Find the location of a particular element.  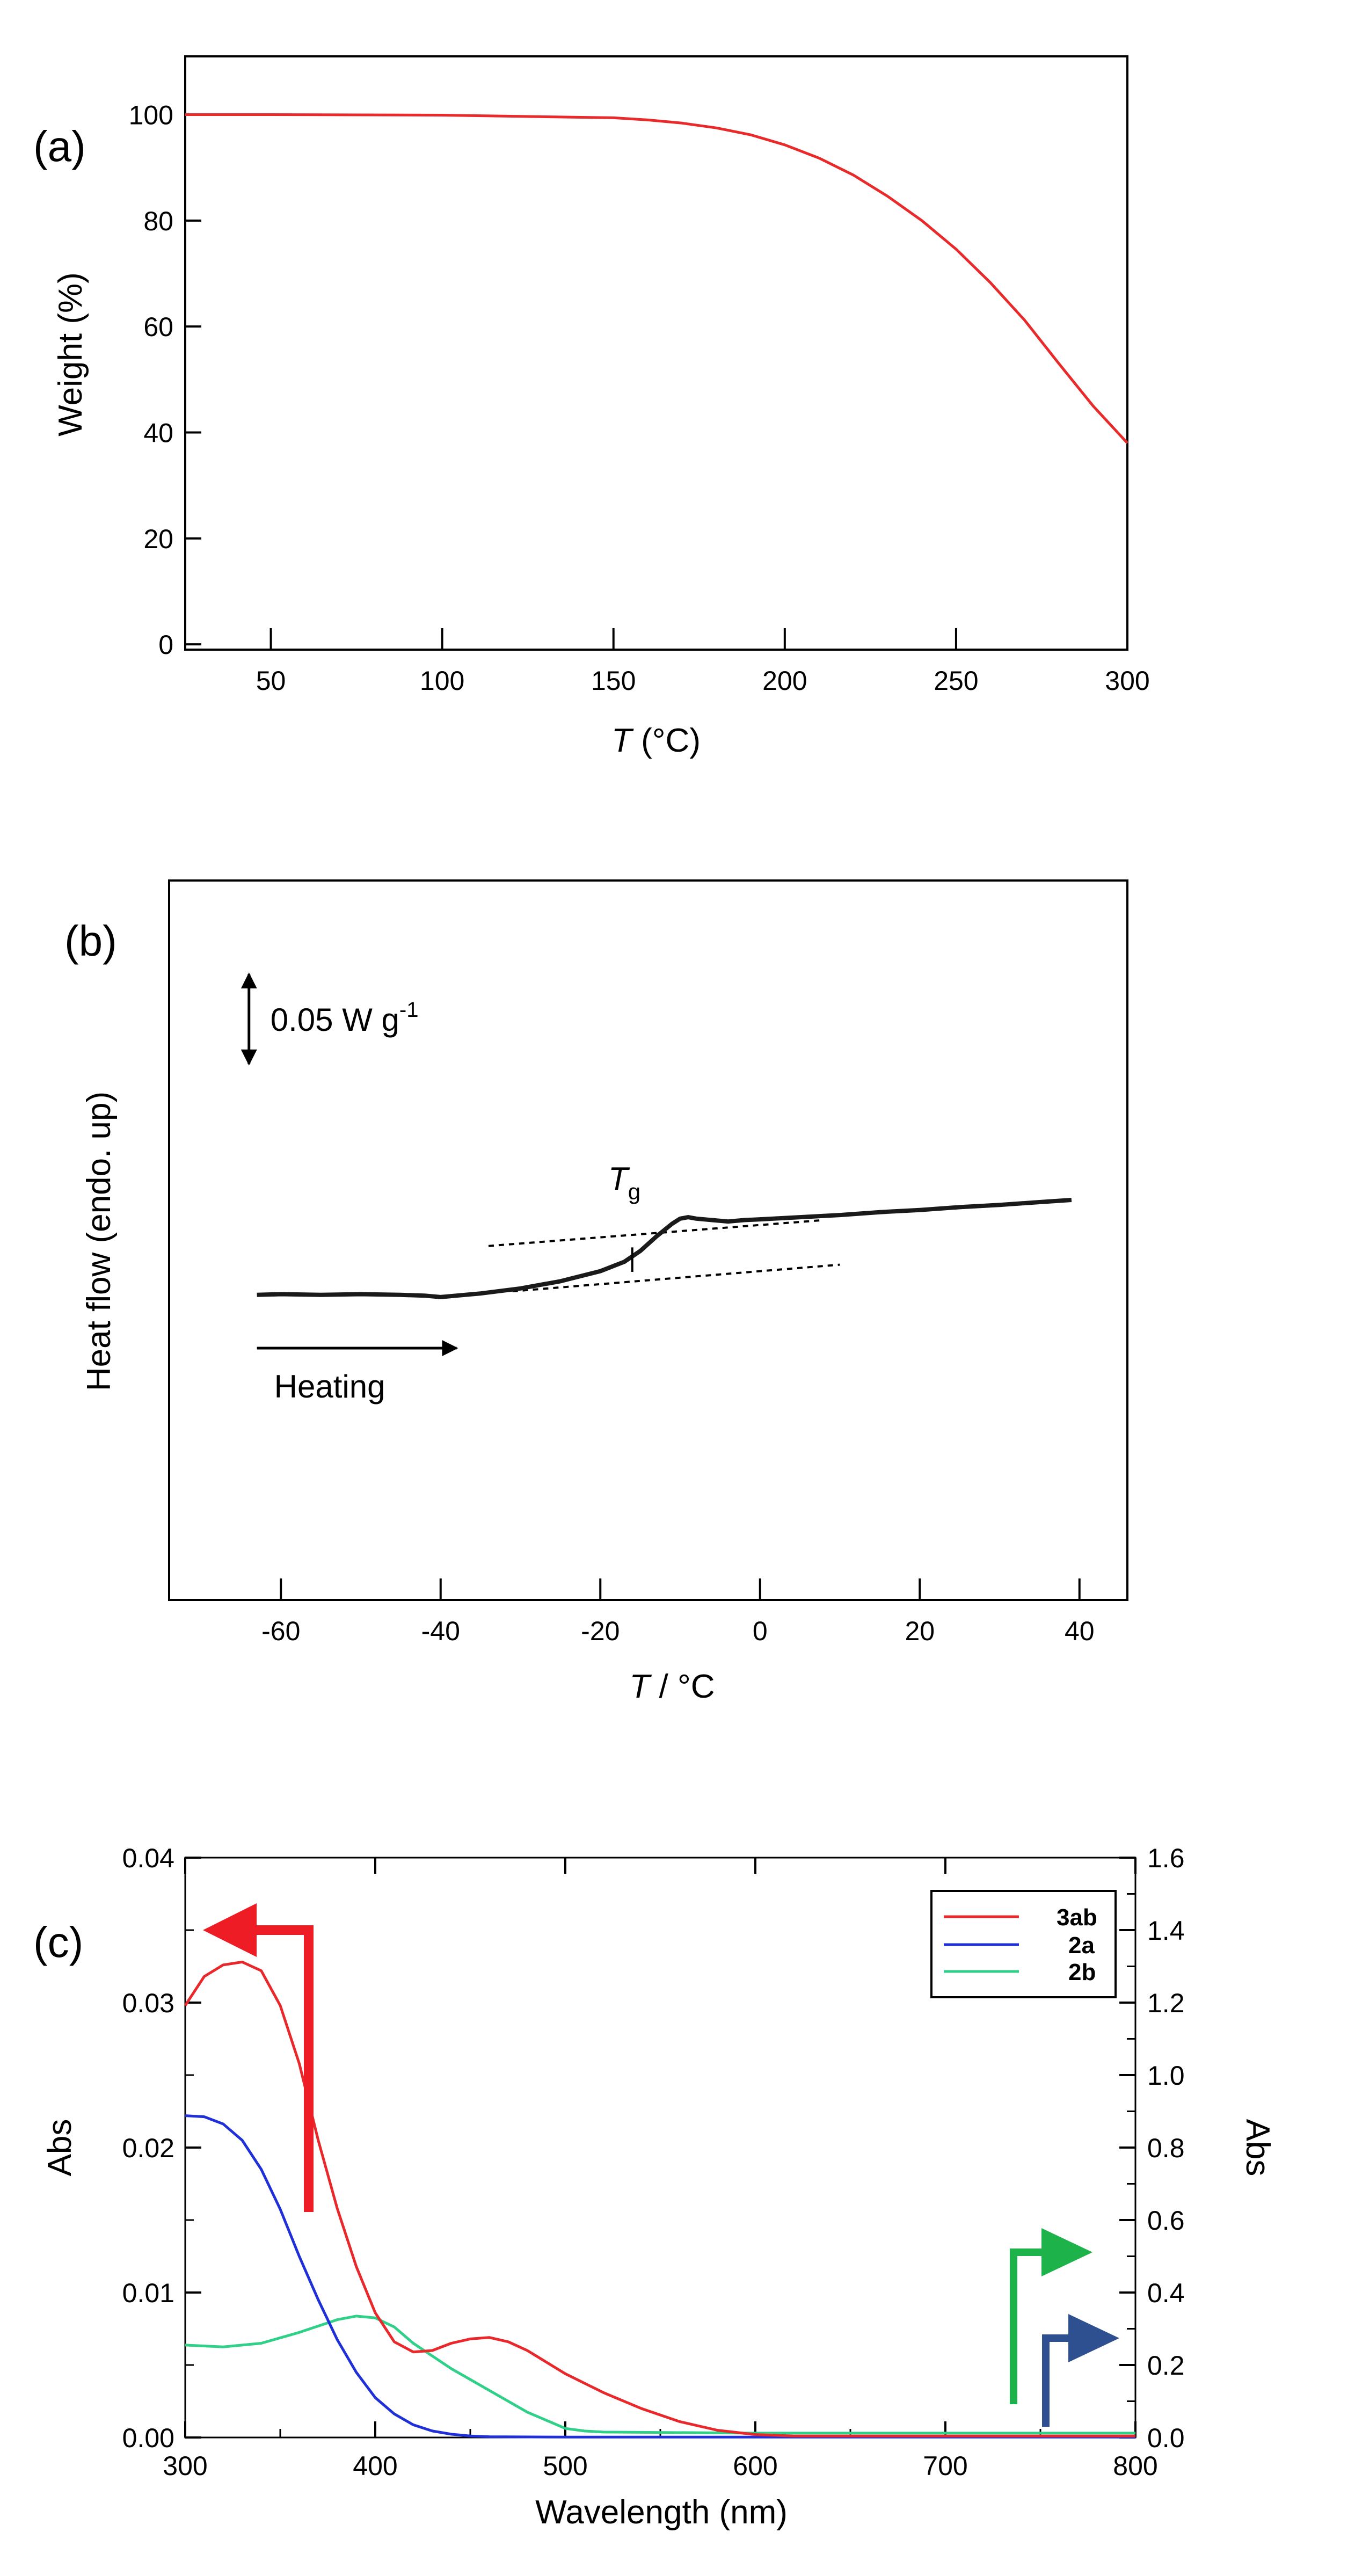

x-tick-label: 400 is located at coordinates (375, 2466).